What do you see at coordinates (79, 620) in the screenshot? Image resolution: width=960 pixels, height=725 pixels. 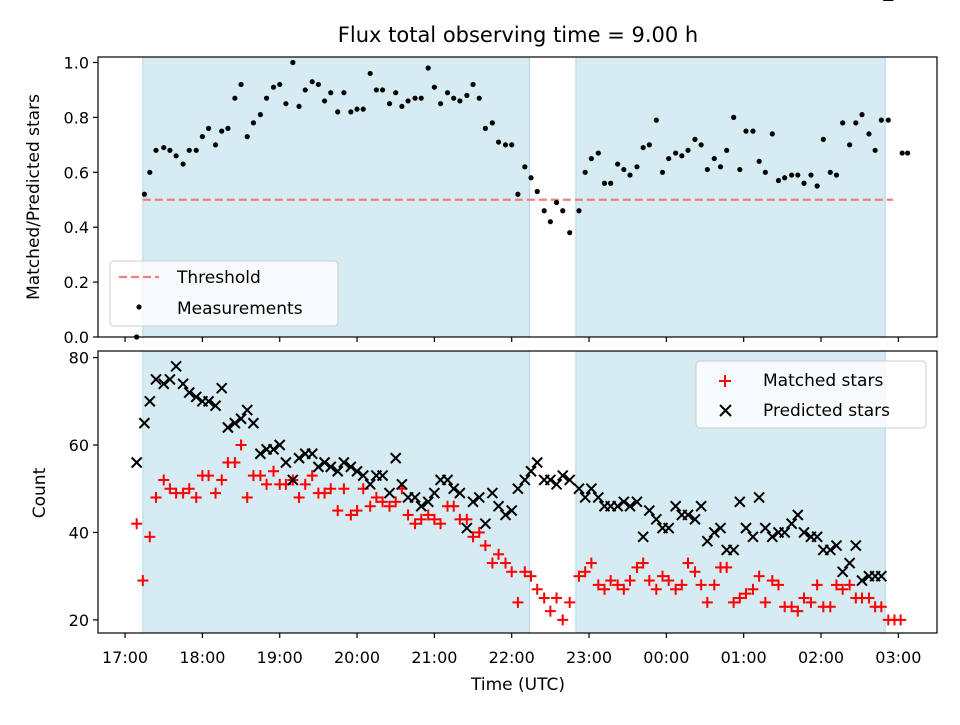 I see `bottom-y-tick-label: 20` at bounding box center [79, 620].